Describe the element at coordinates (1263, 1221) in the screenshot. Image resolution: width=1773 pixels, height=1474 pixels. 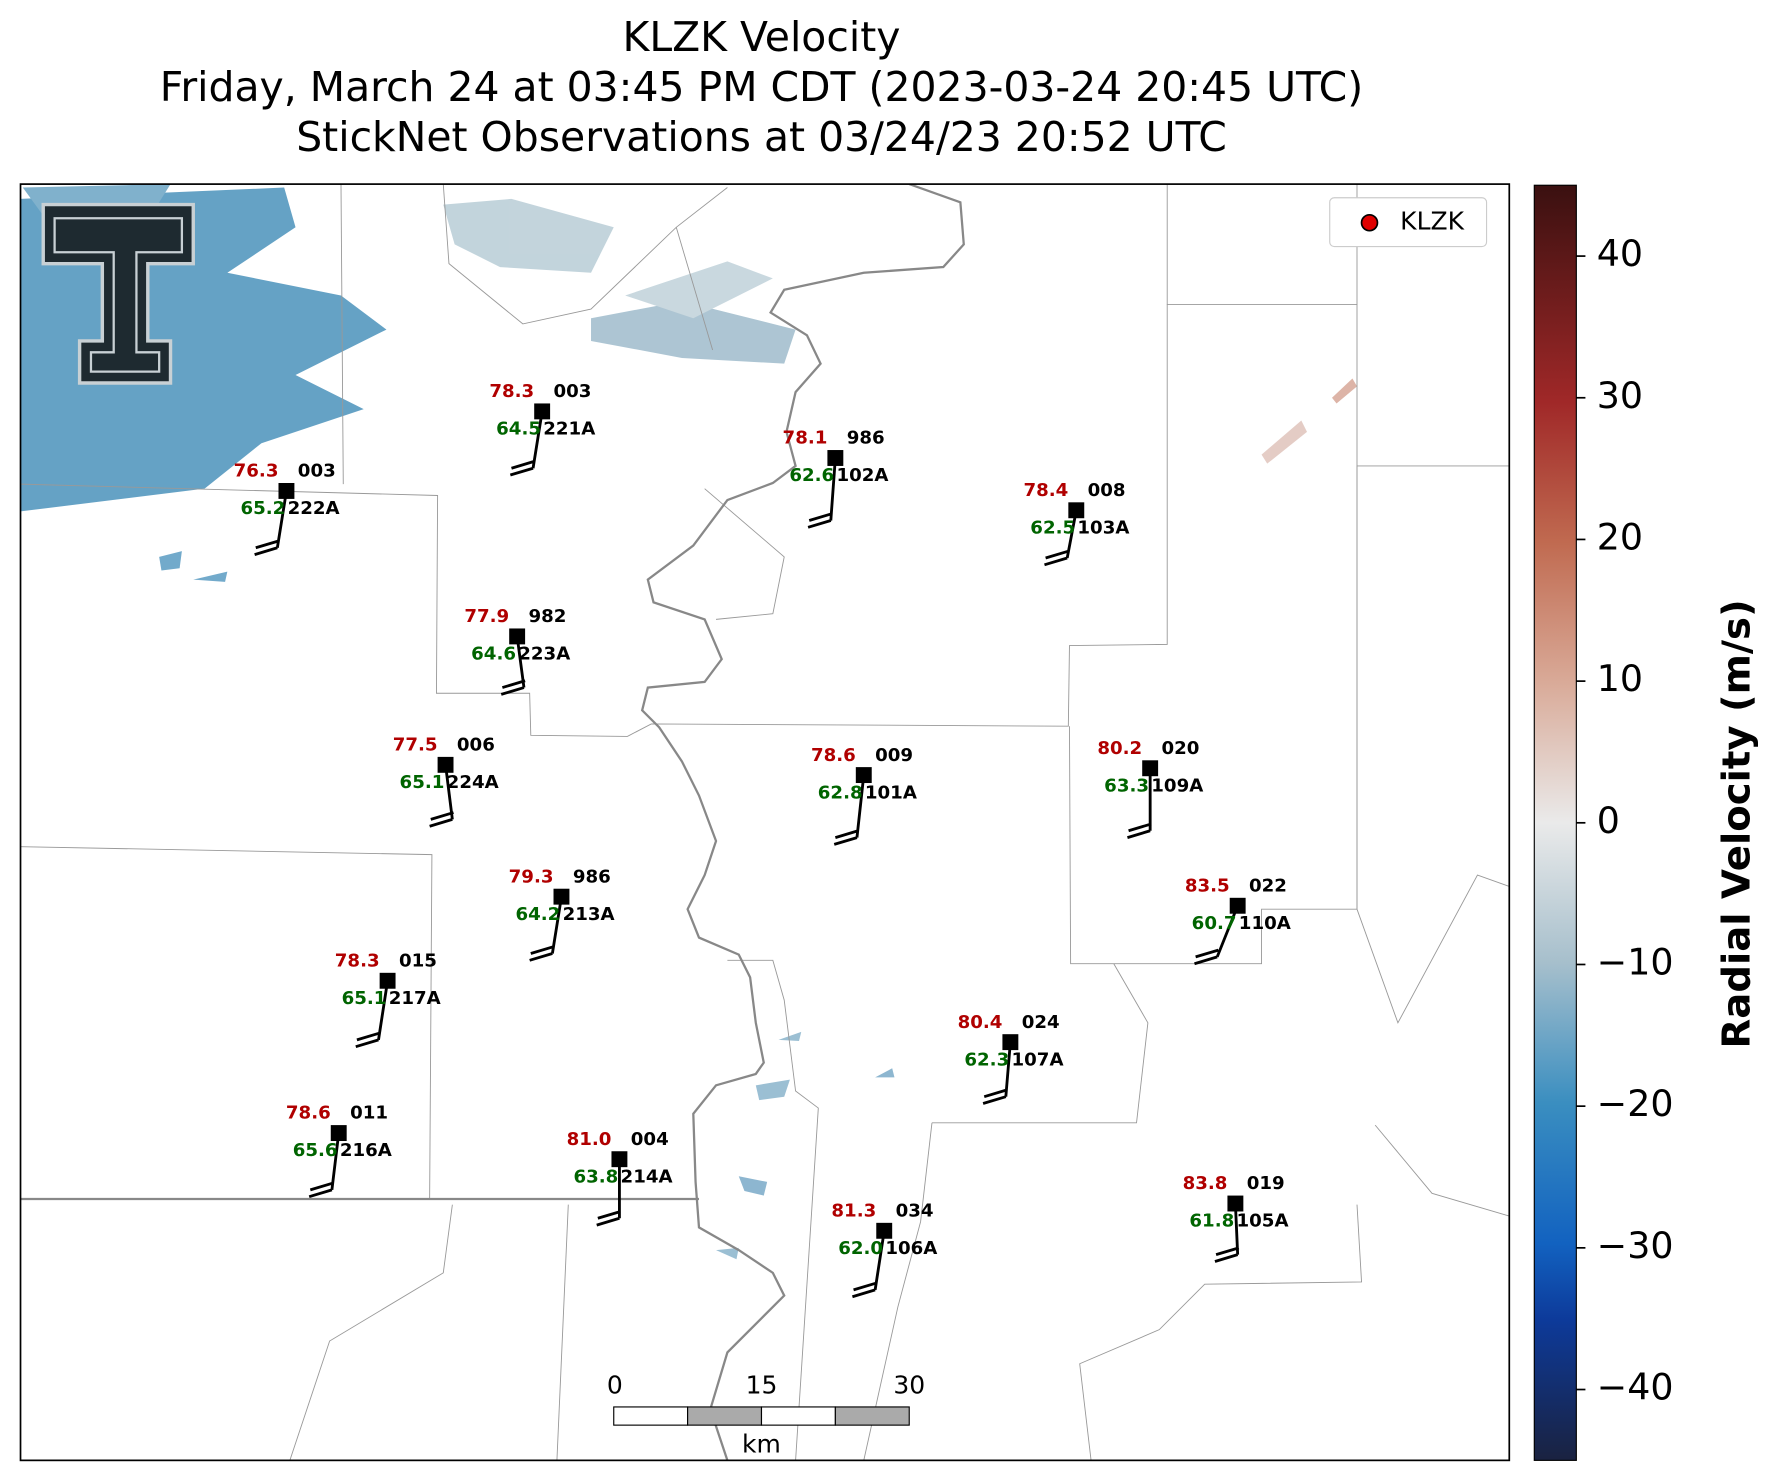
I see `station-id: 105A` at that location.